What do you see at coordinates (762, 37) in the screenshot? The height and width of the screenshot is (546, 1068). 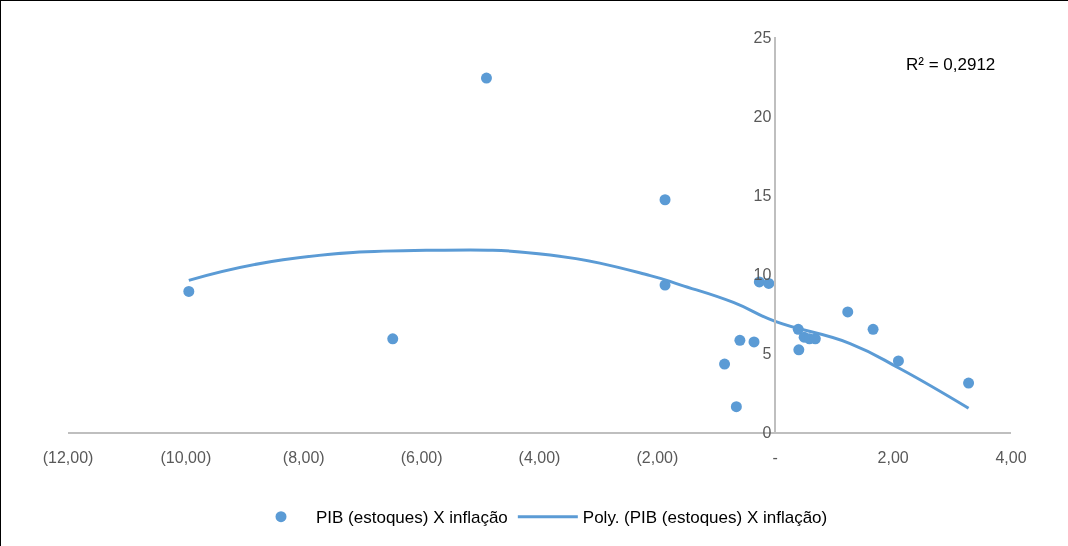 I see `y-tick-label: 25` at bounding box center [762, 37].